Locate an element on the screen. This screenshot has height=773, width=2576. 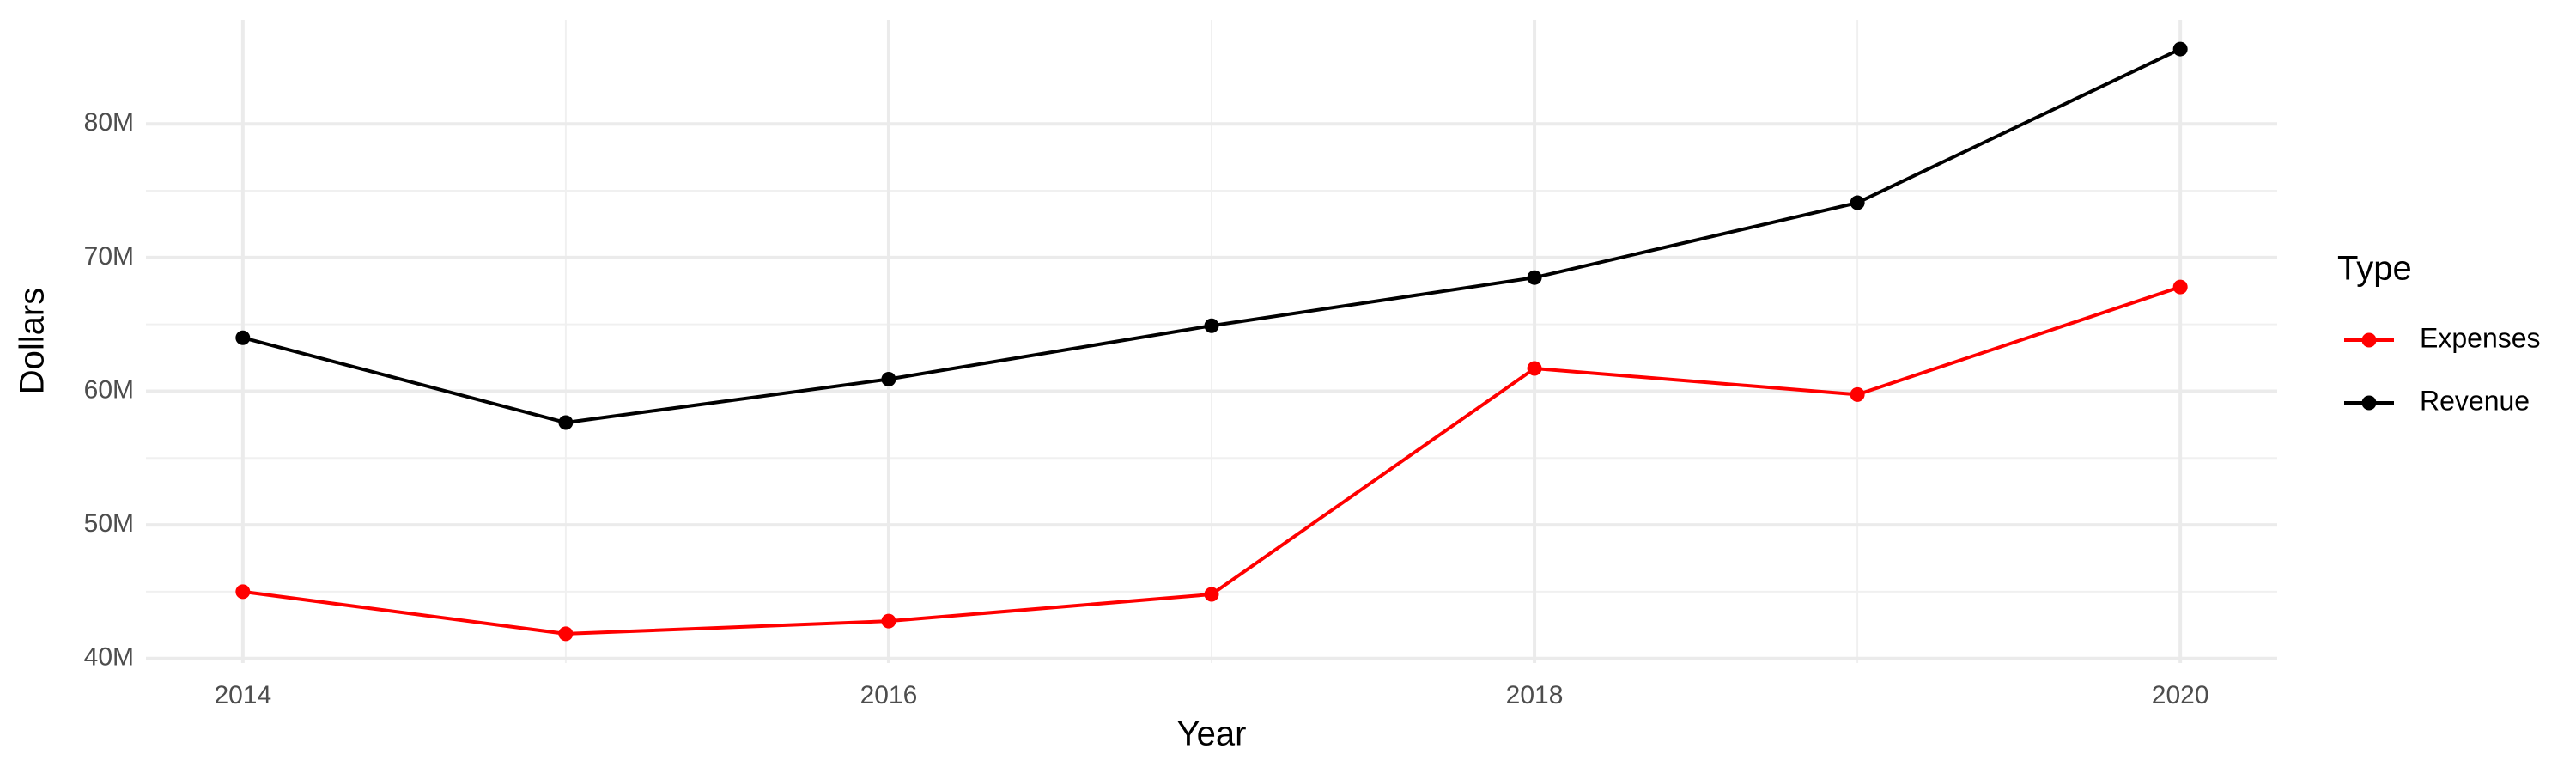
x-tick-label: 2014 is located at coordinates (242, 695).